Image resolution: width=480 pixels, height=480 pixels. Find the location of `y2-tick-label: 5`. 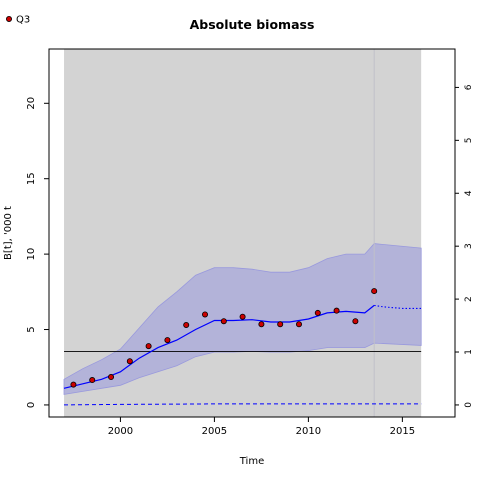

y2-tick-label: 5 is located at coordinates (469, 140).